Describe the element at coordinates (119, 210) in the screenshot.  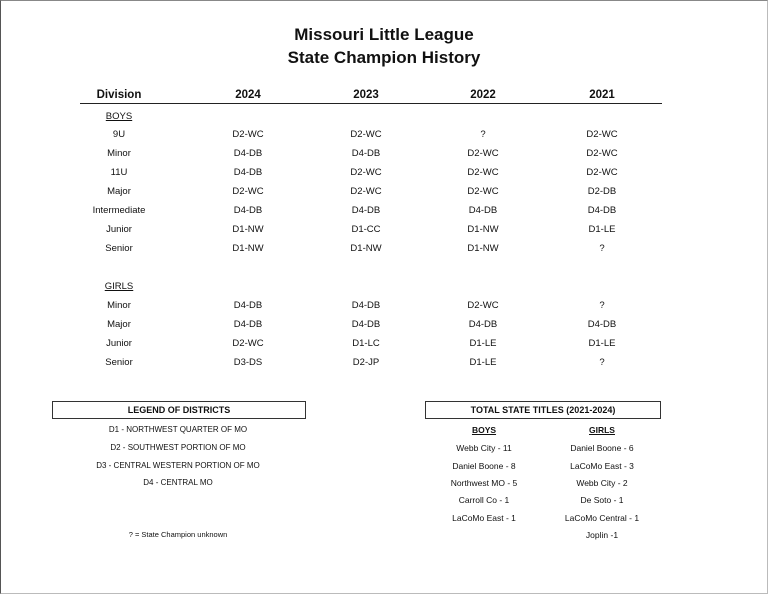
I see `boys-row-division: Intermediate` at that location.